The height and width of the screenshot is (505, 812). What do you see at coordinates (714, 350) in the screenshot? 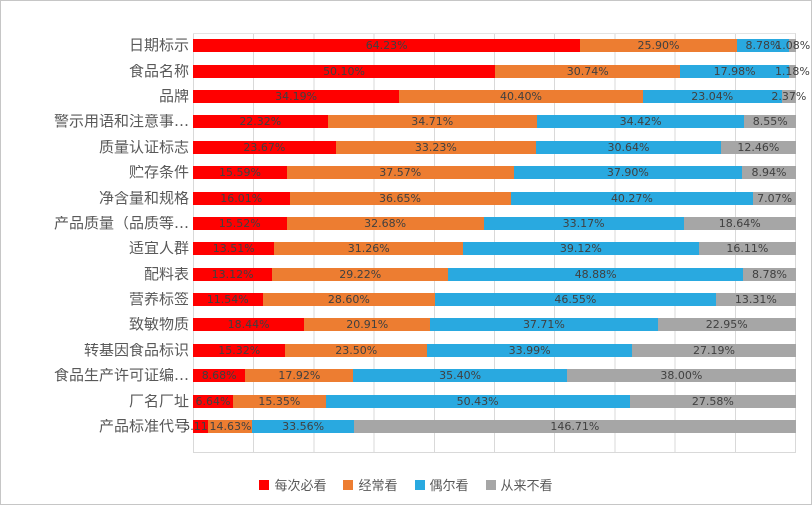
I see `bar-segment-从来不看: 27.19%` at bounding box center [714, 350].